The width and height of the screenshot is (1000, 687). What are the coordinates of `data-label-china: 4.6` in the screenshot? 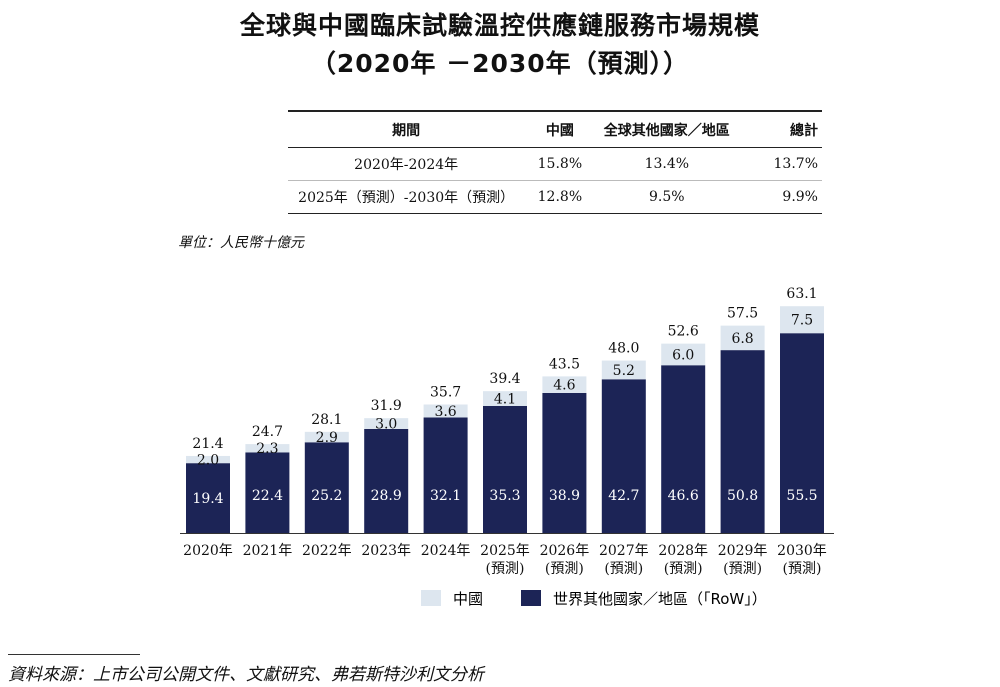 It's located at (564, 386).